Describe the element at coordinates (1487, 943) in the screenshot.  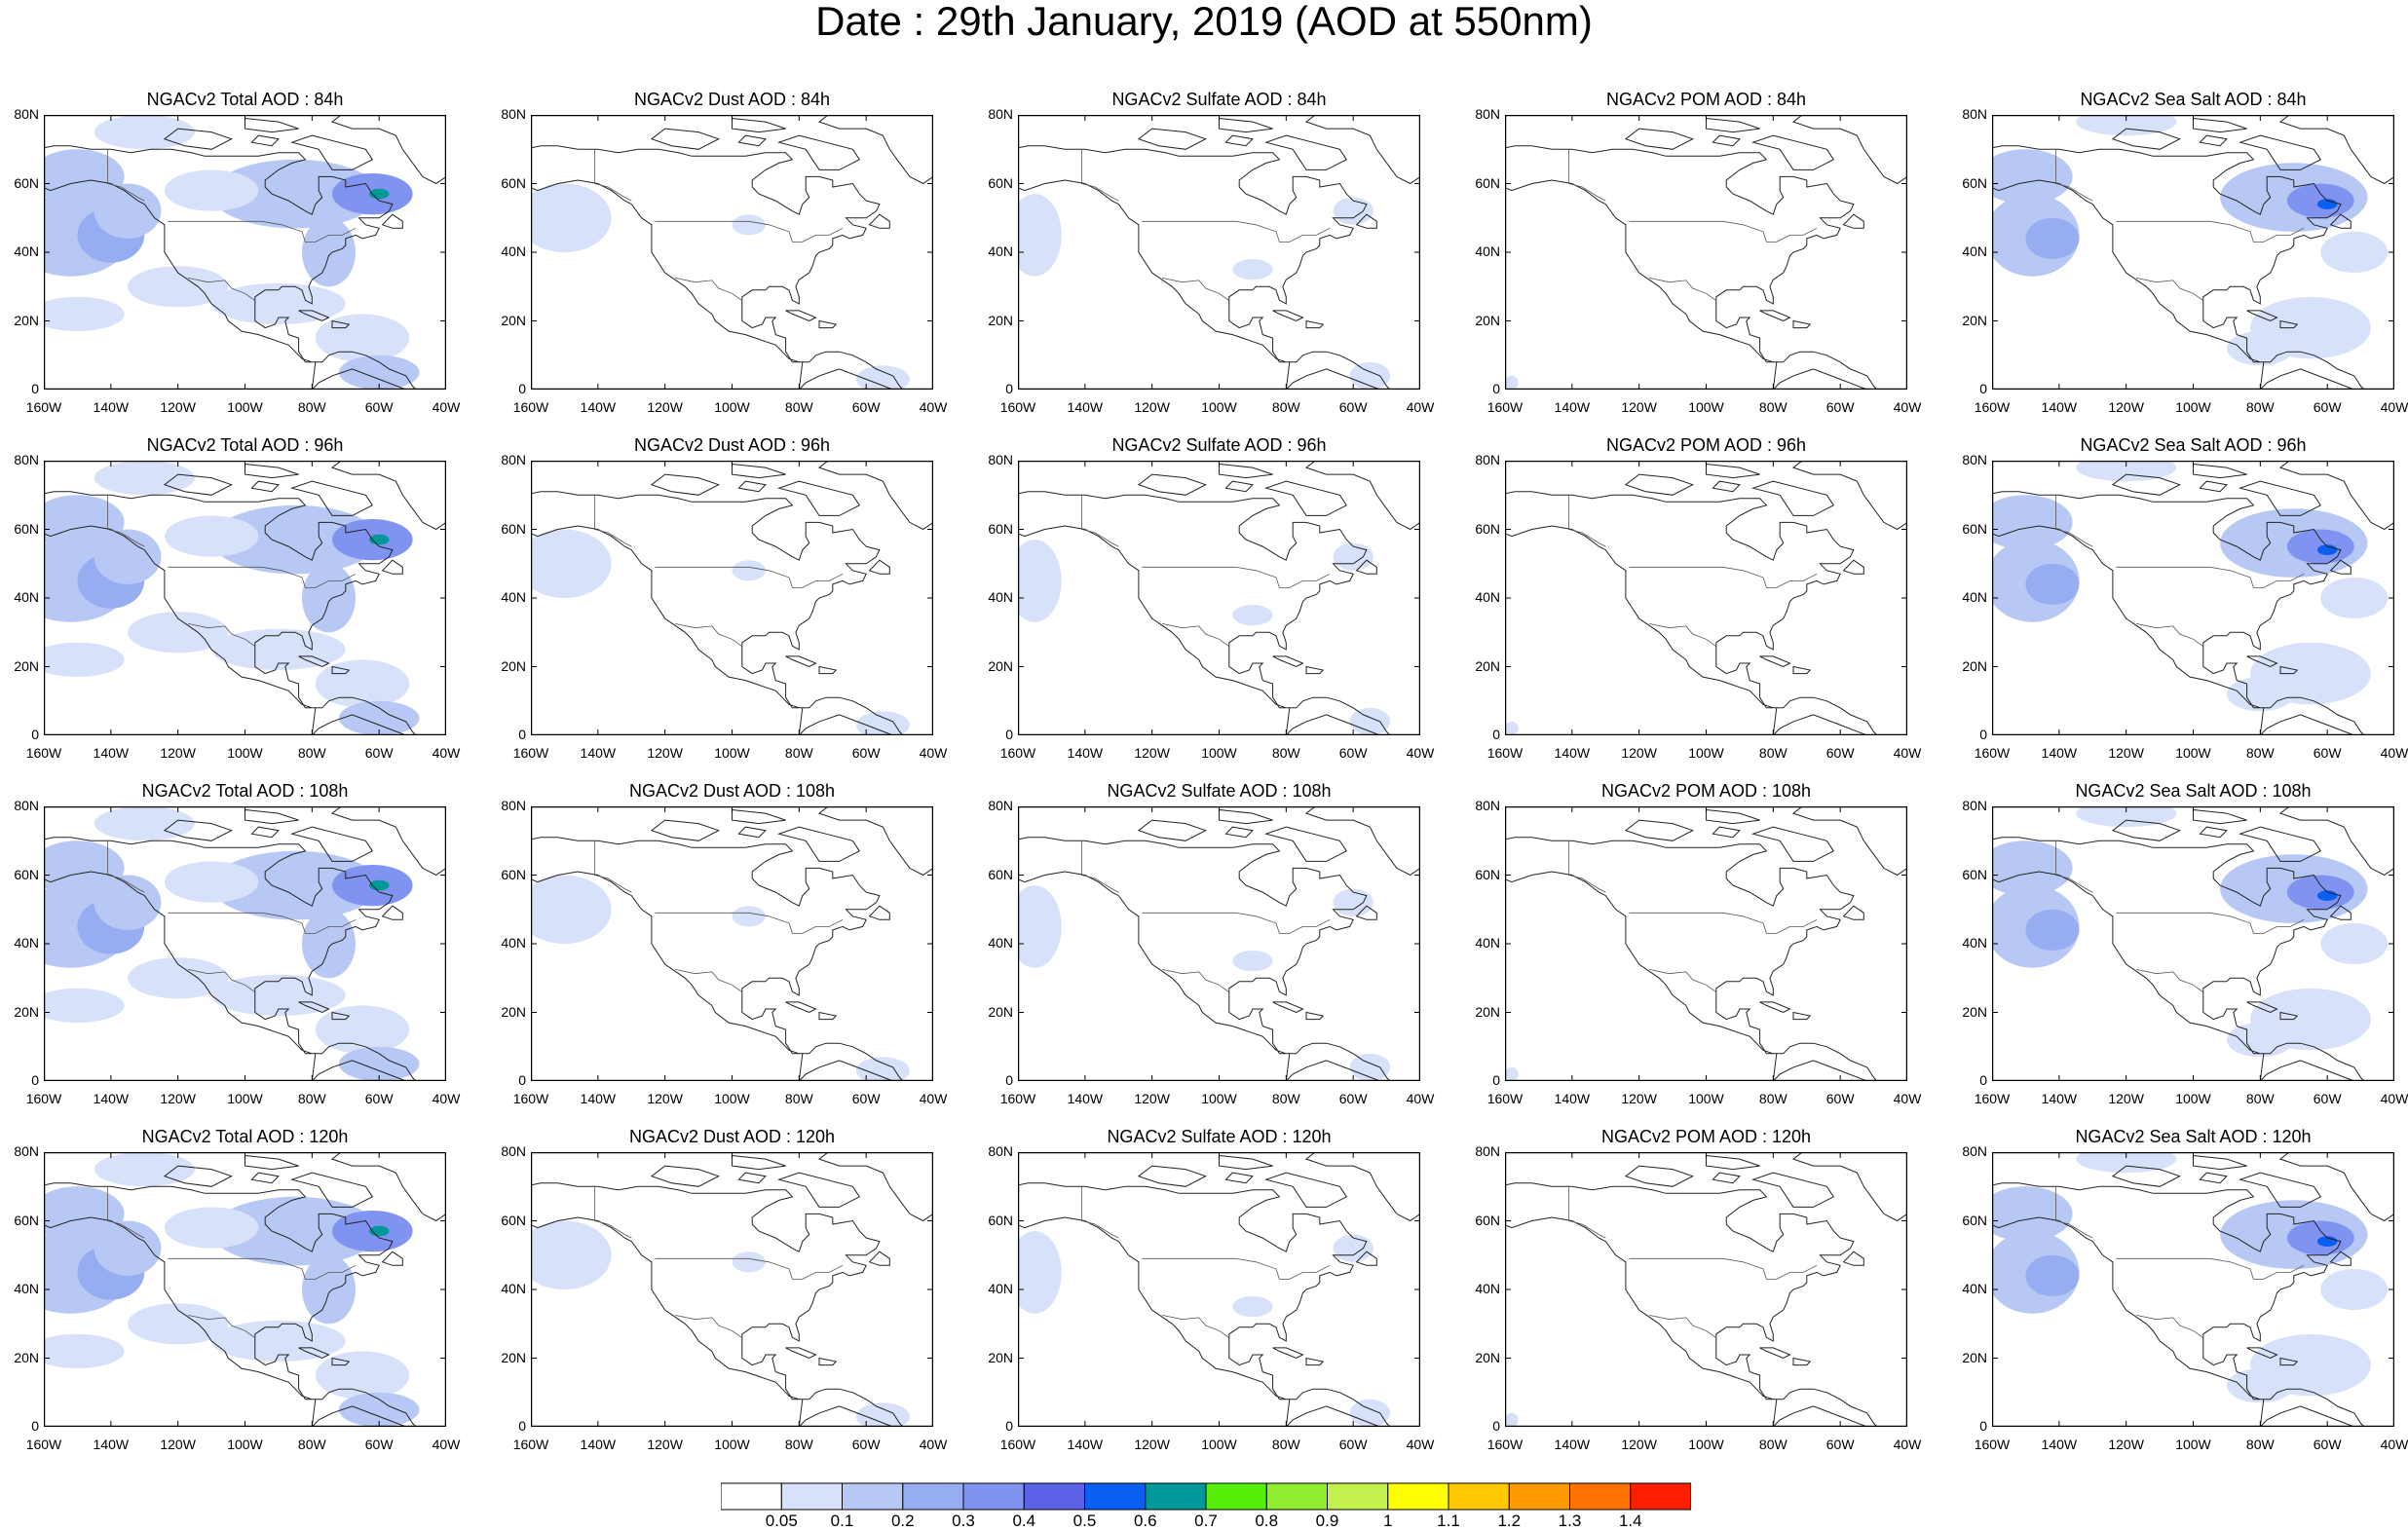
I see `lat-tick-label: 40N` at that location.